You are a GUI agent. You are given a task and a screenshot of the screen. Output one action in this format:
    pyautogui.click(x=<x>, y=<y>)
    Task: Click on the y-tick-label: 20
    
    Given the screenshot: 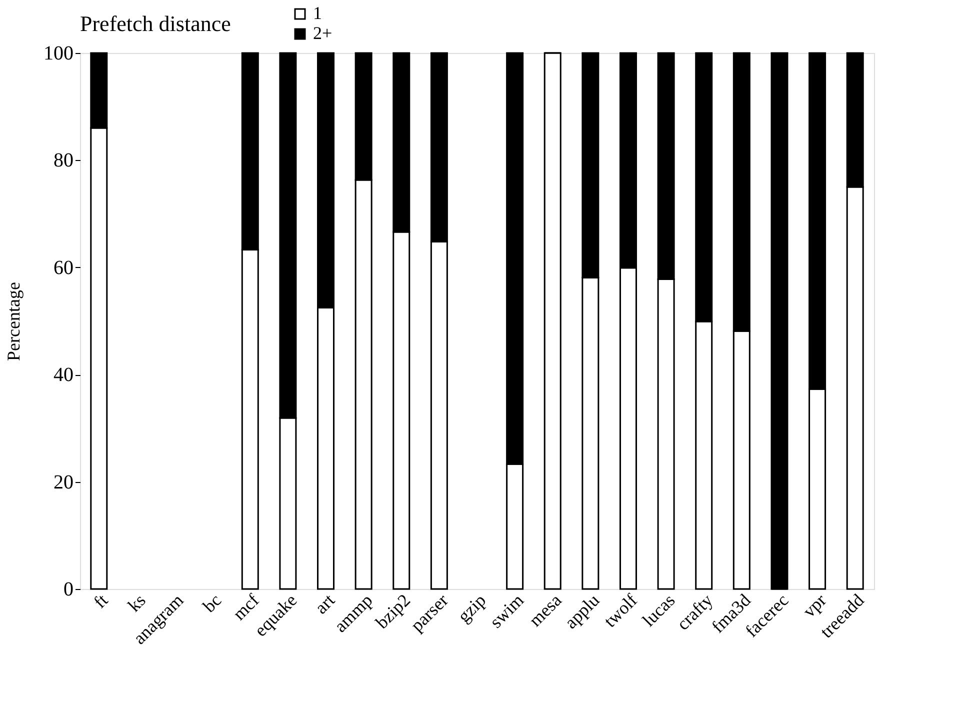 What is the action you would take?
    pyautogui.click(x=64, y=482)
    